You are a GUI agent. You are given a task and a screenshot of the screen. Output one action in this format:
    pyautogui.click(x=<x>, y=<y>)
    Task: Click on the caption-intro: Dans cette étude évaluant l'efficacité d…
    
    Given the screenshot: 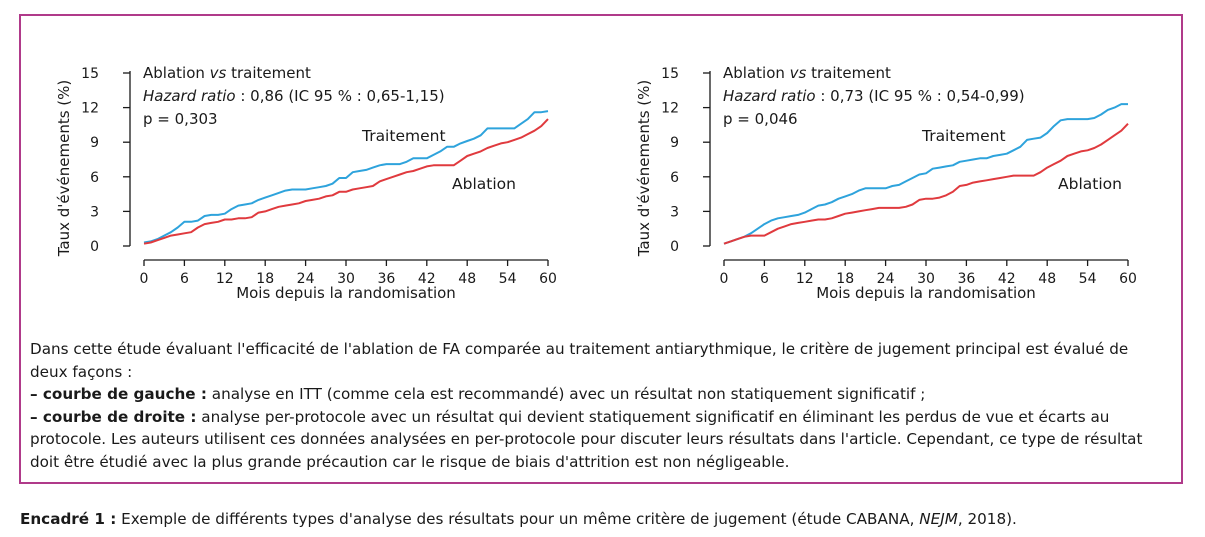 What is the action you would take?
    pyautogui.click(x=579, y=360)
    